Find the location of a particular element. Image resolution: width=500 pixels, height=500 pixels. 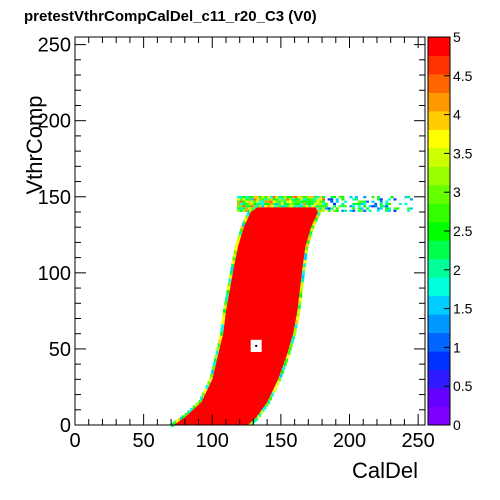

color-scale-label: 1 is located at coordinates (457, 347).